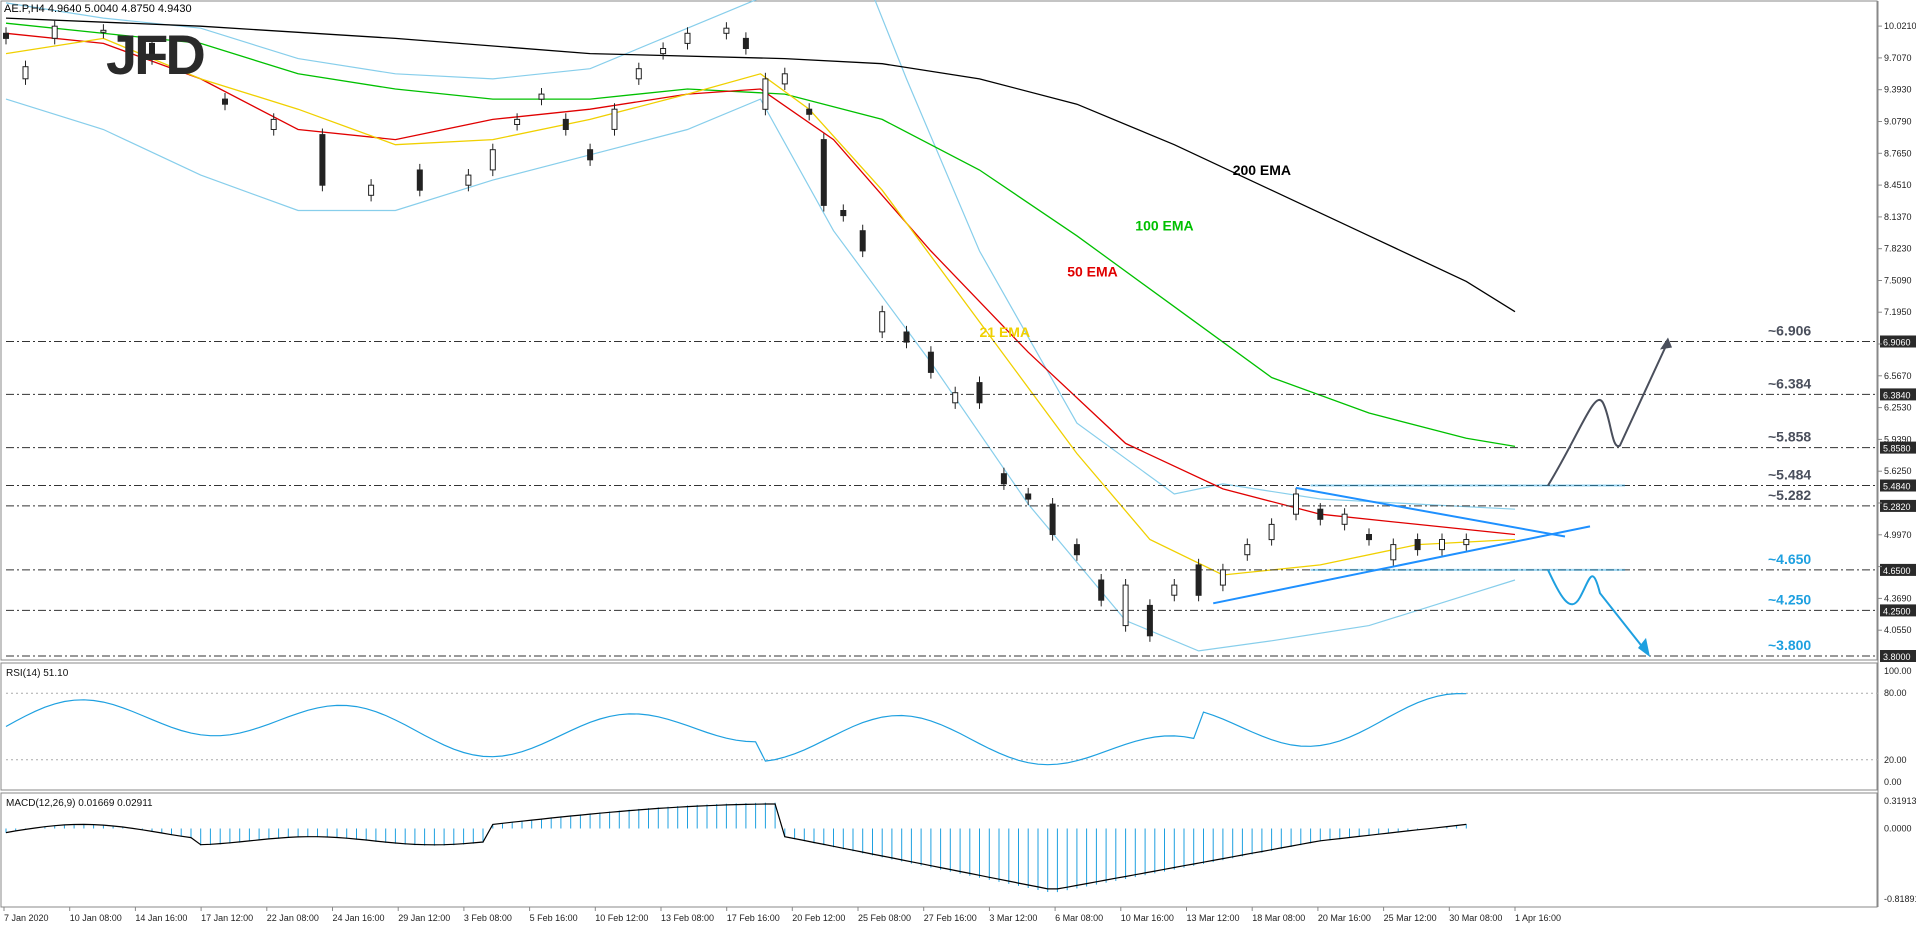 The width and height of the screenshot is (1916, 928). What do you see at coordinates (1898, 439) in the screenshot?
I see `price-tick-label: 5.9390` at bounding box center [1898, 439].